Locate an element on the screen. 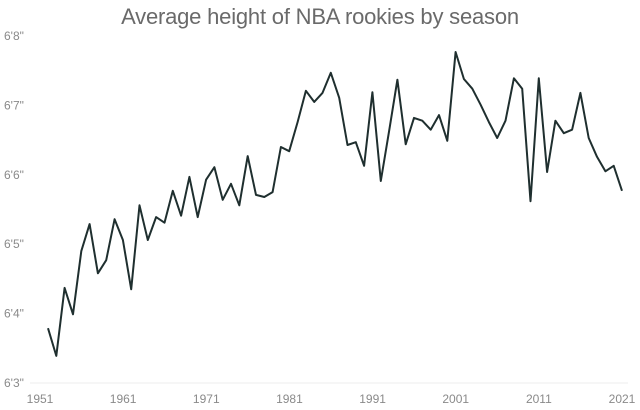 Image resolution: width=640 pixels, height=410 pixels. x-tick-label: 1981 is located at coordinates (289, 399).